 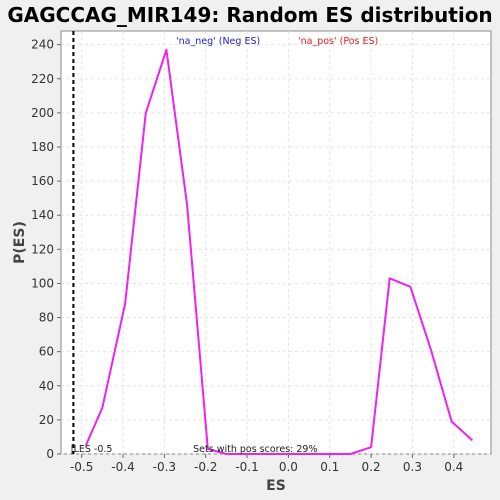 I want to click on legend-entry-neg: 'na_neg' (Neg ES), so click(x=218, y=41).